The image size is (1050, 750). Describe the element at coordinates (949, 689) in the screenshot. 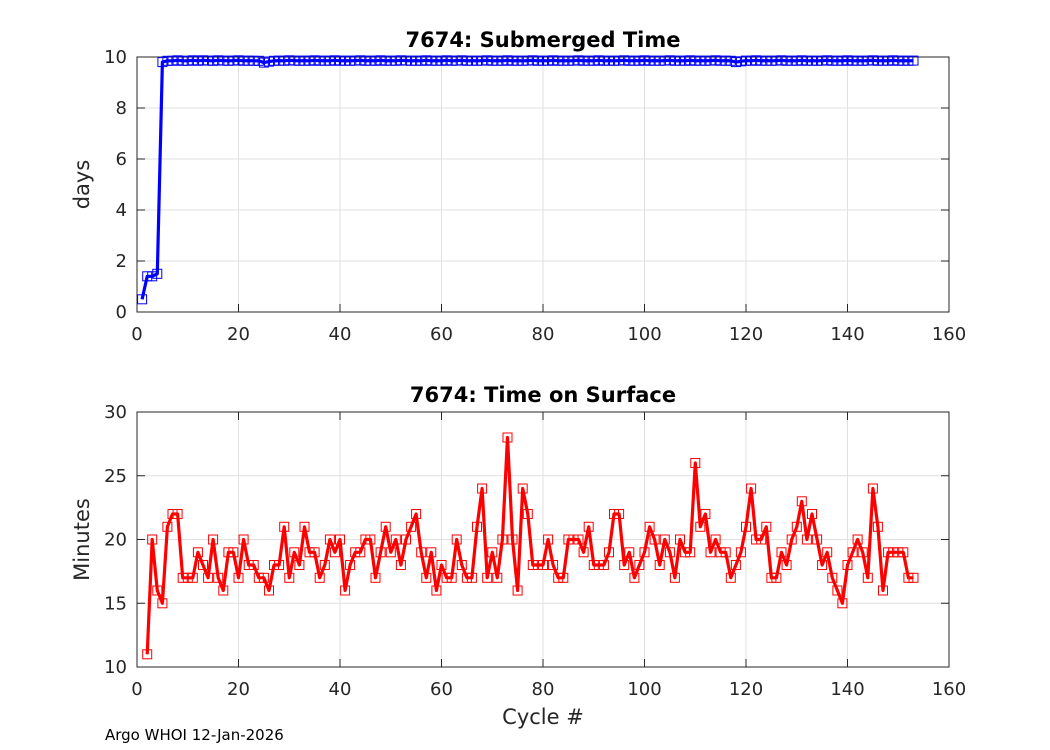

I see `surface-x-tick-label: 160` at that location.